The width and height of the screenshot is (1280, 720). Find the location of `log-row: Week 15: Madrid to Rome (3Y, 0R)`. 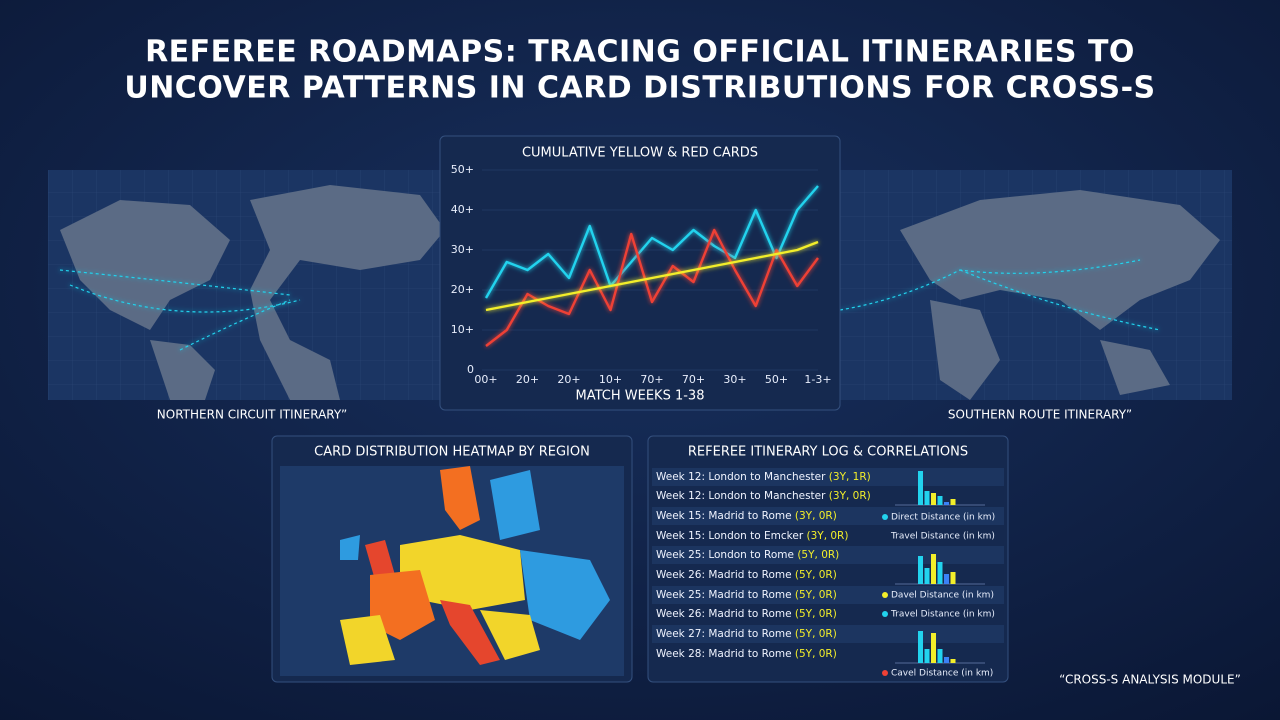

log-row: Week 15: Madrid to Rome (3Y, 0R) is located at coordinates (746, 516).